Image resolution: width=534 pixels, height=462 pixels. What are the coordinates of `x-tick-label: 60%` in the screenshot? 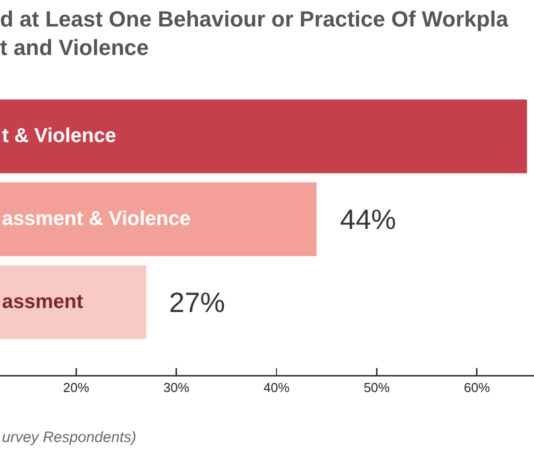 It's located at (477, 388).